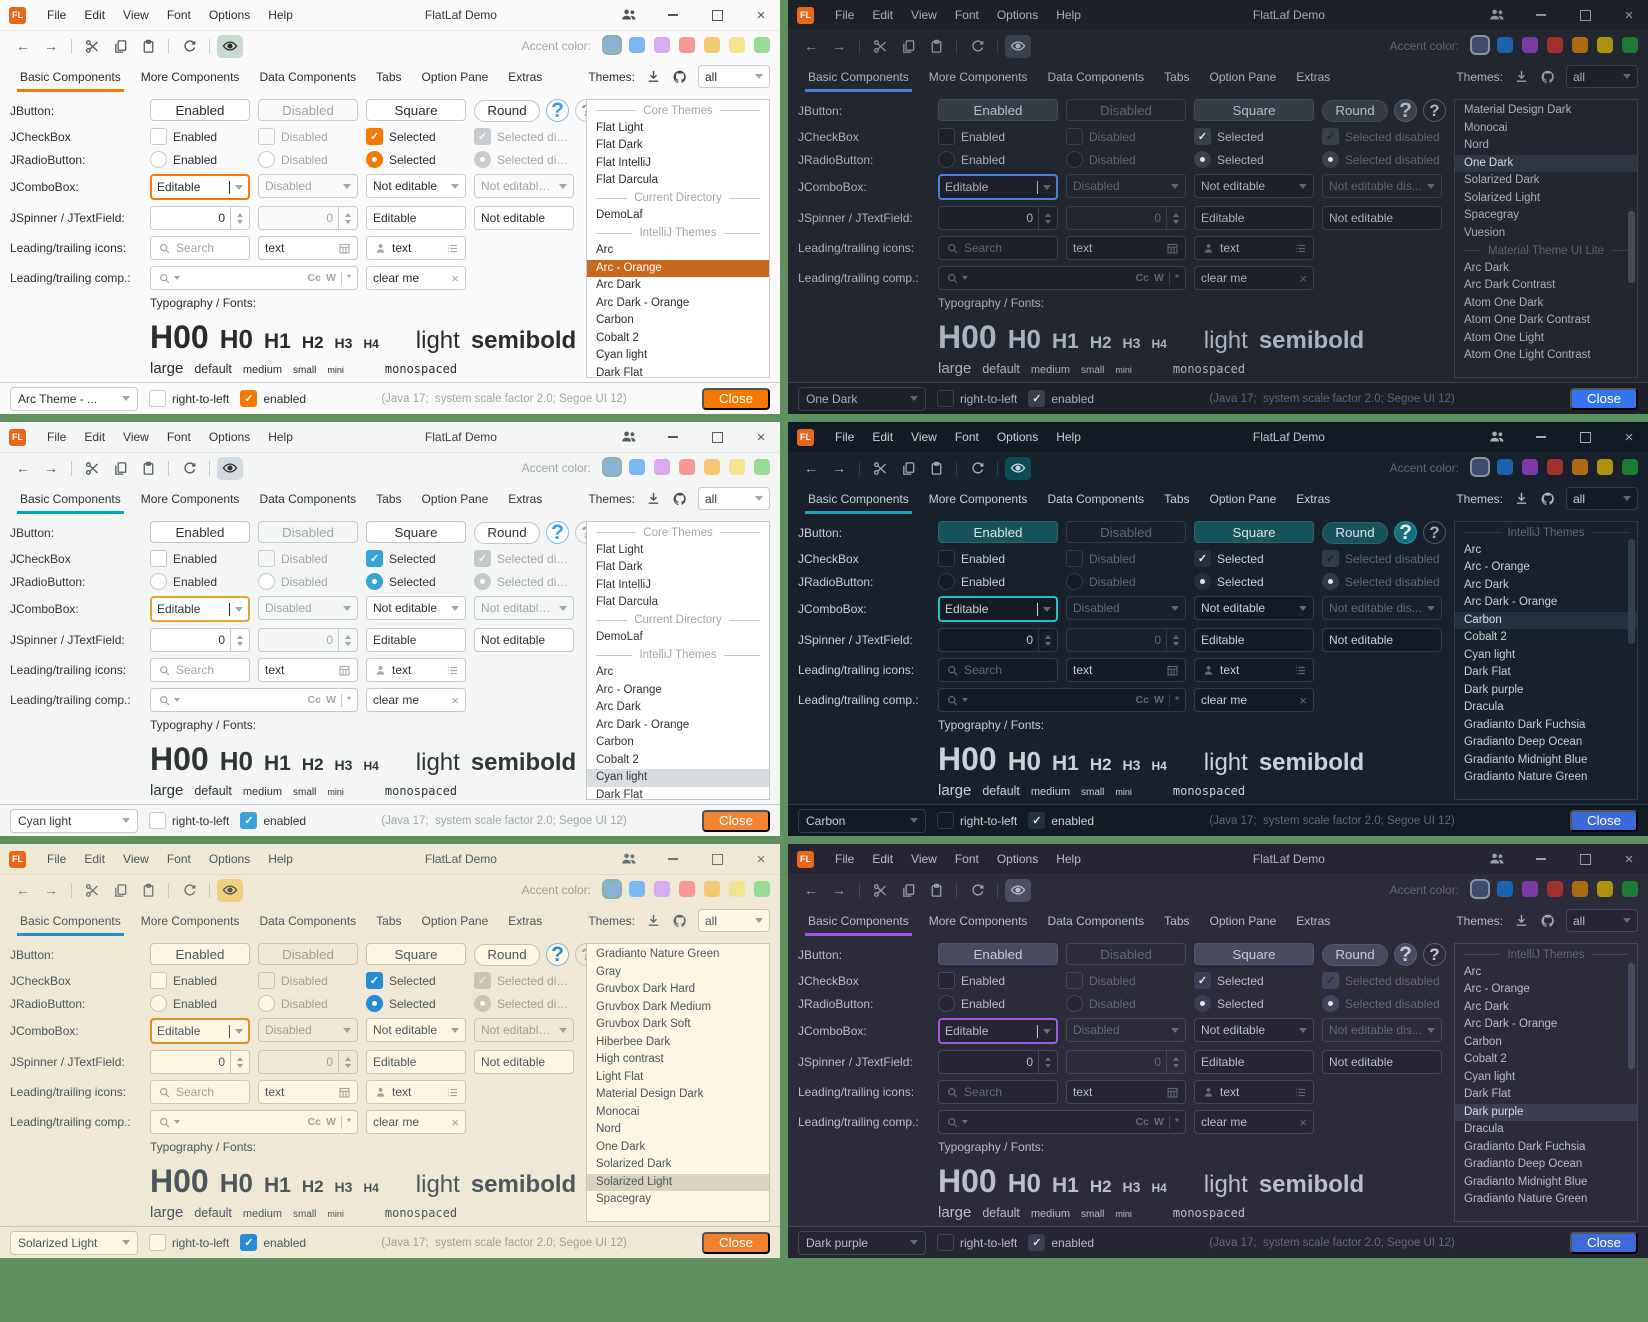 Image resolution: width=1648 pixels, height=1322 pixels. What do you see at coordinates (1527, 355) in the screenshot?
I see `theme-list-item-atom-one-light-contrast: Atom One Light Contrast` at bounding box center [1527, 355].